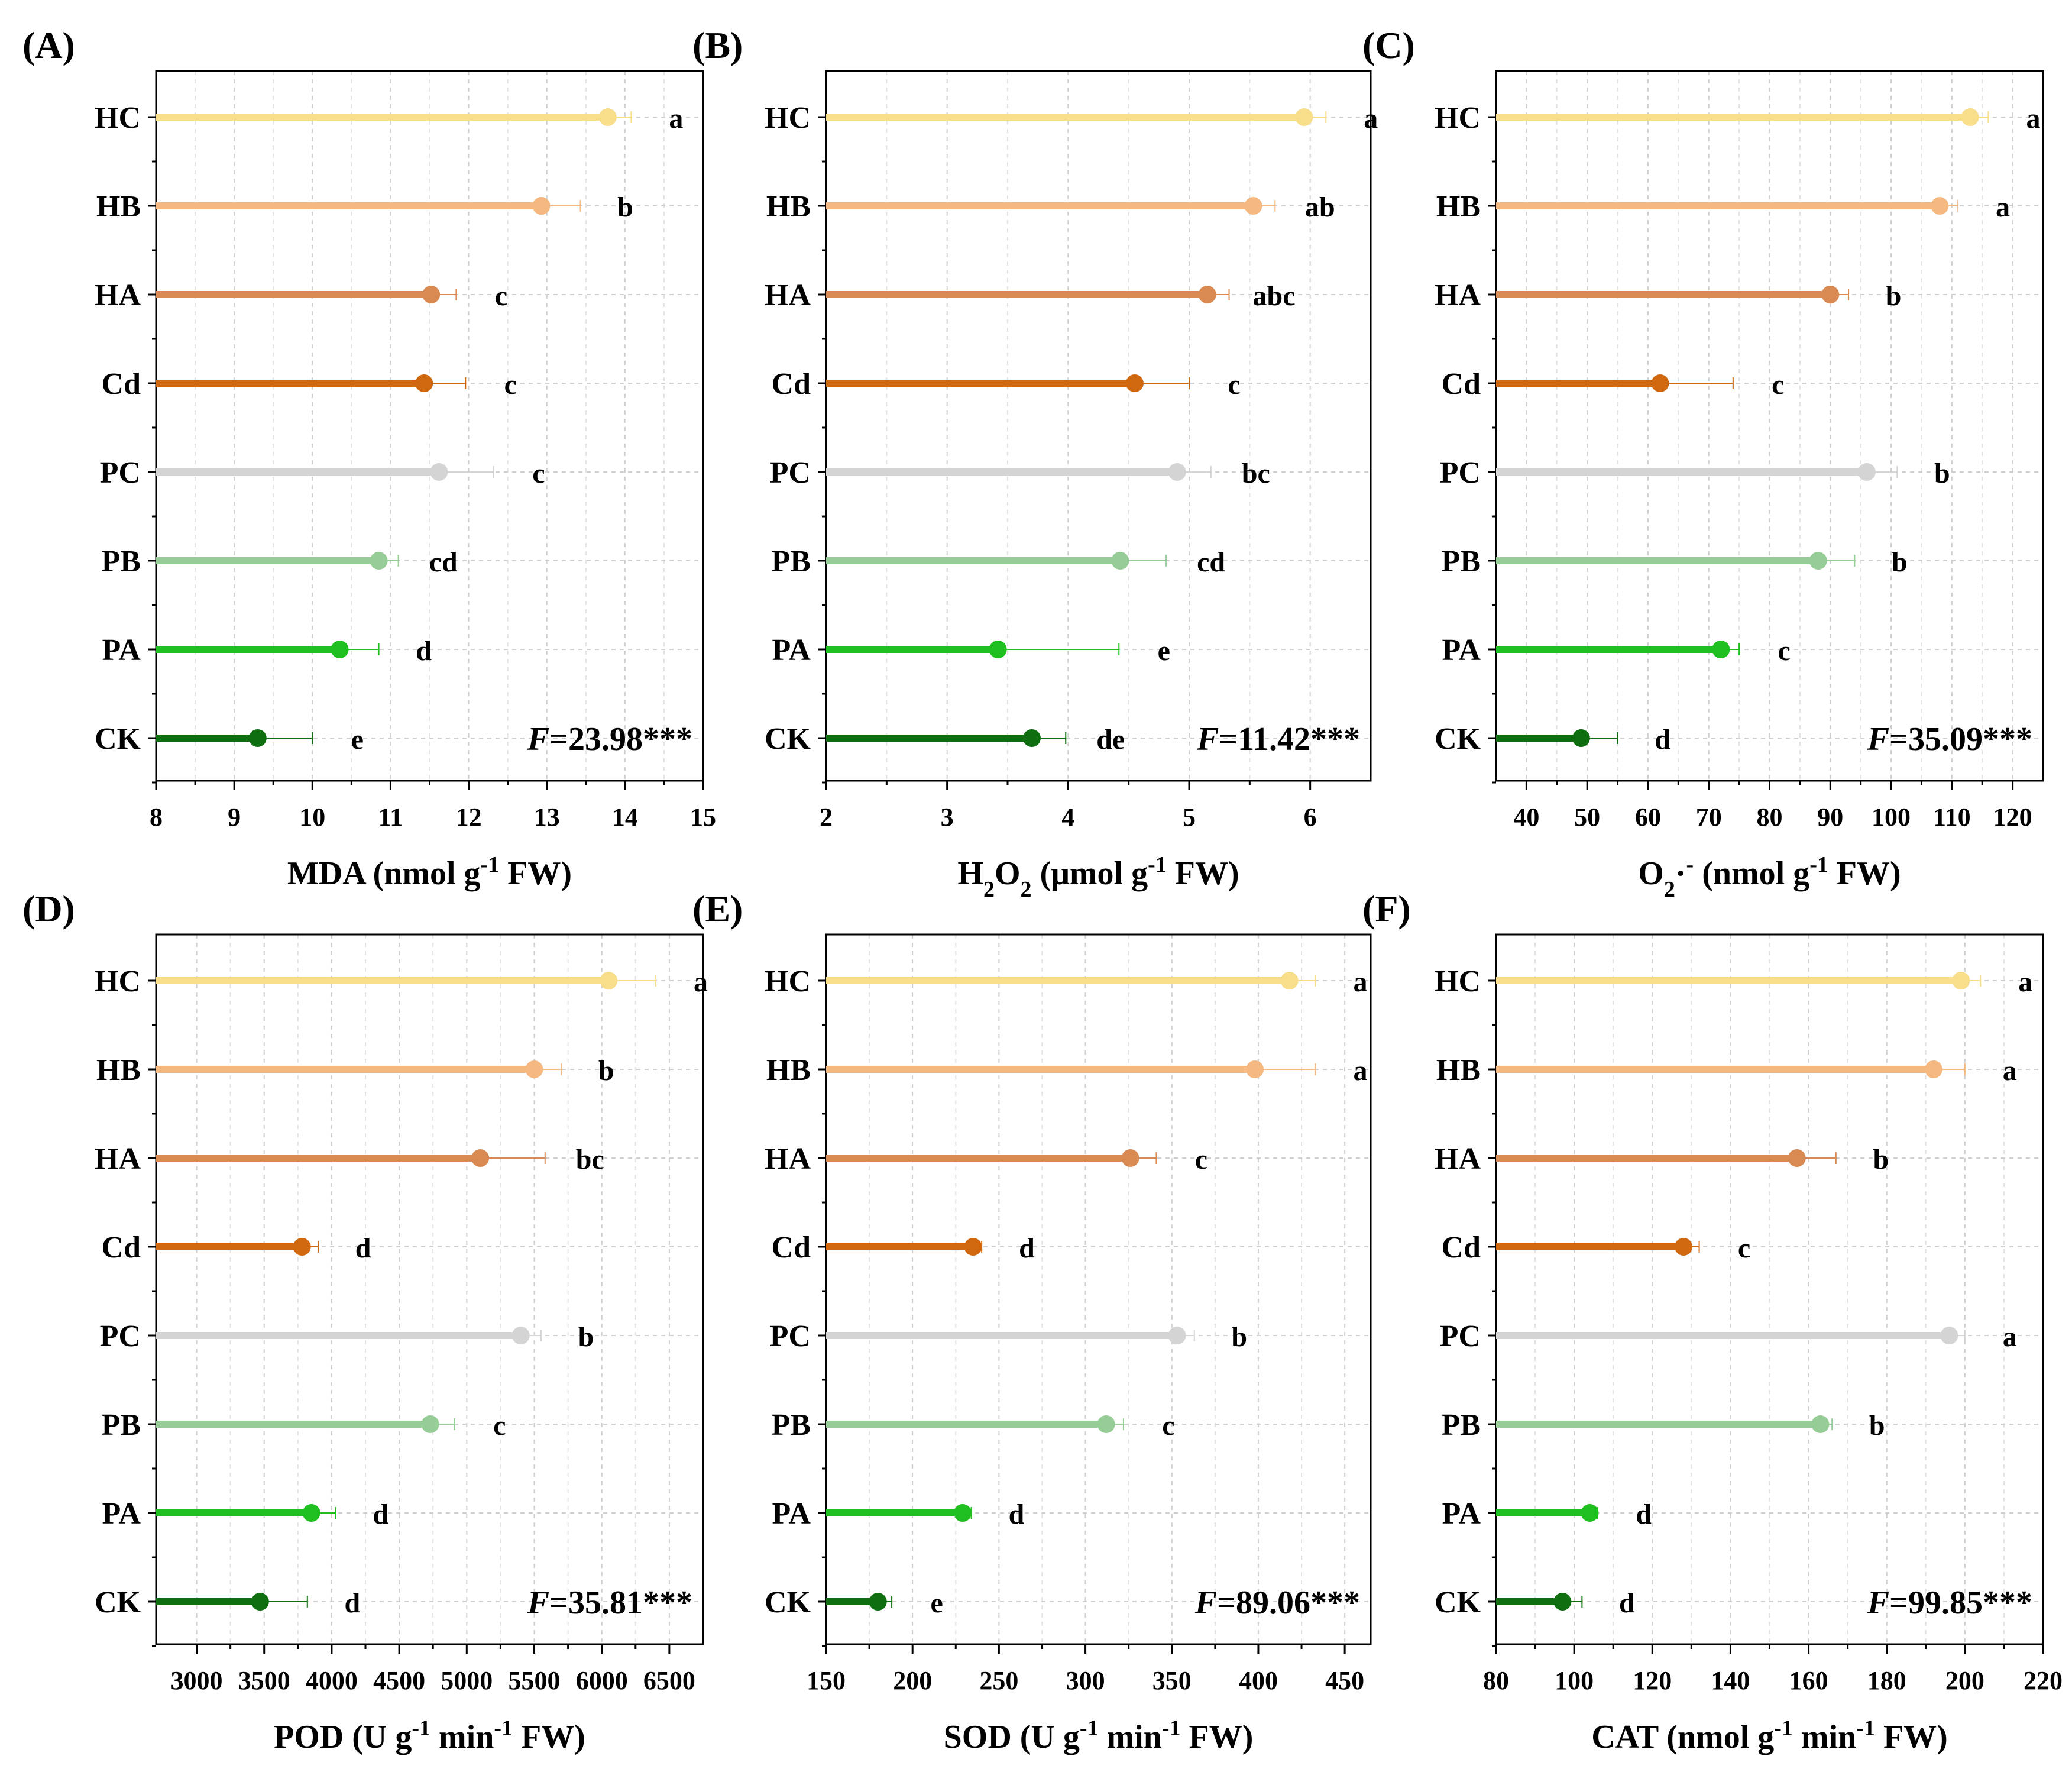 The width and height of the screenshot is (2072, 1785). What do you see at coordinates (620, 739) in the screenshot?
I see `f-statistic-value: =23.98***` at bounding box center [620, 739].